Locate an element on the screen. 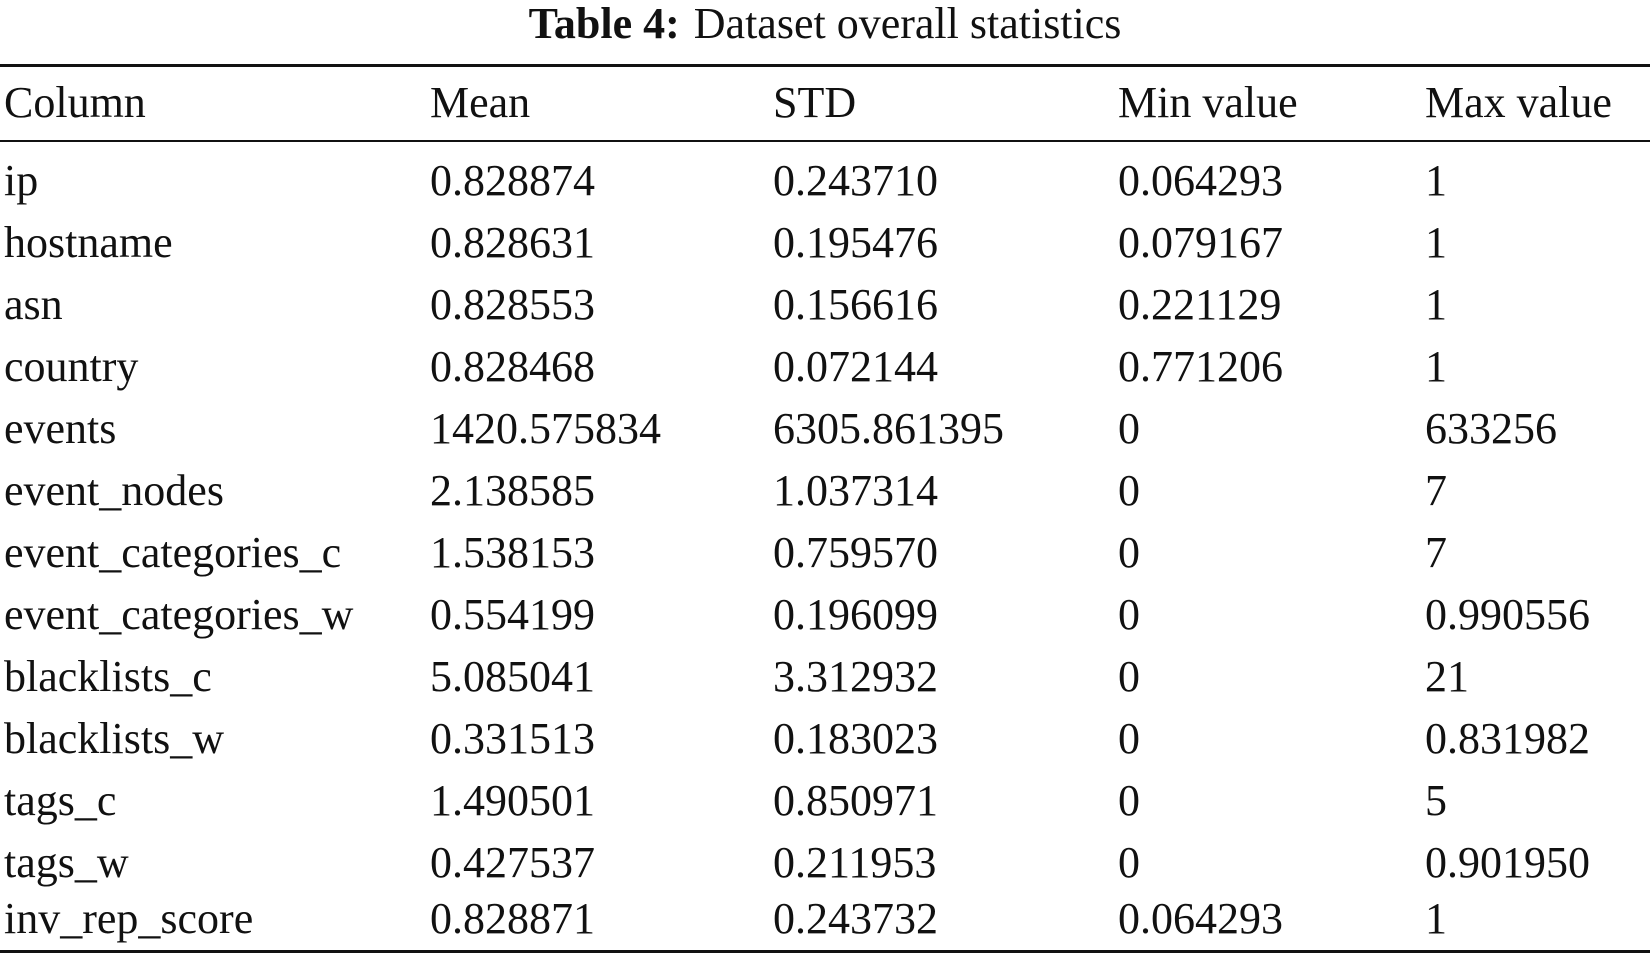 Image resolution: width=1650 pixels, height=954 pixels. cell-column: asn is located at coordinates (33, 304).